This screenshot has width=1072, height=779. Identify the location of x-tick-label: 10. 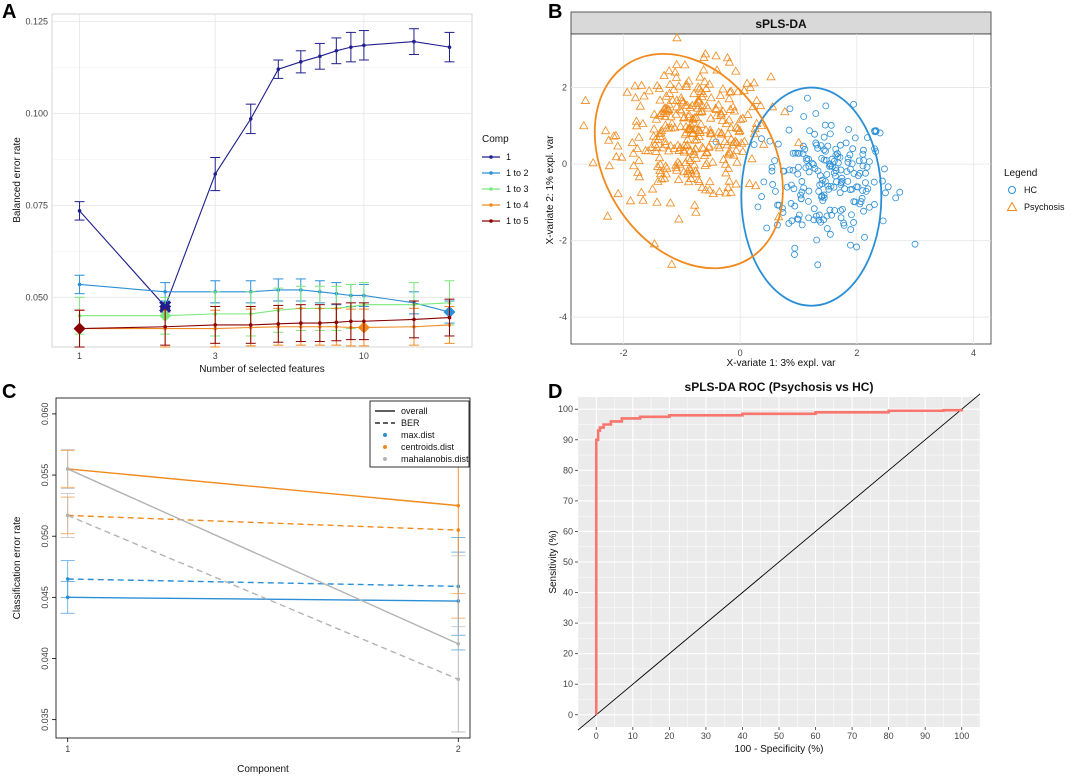
(633, 736).